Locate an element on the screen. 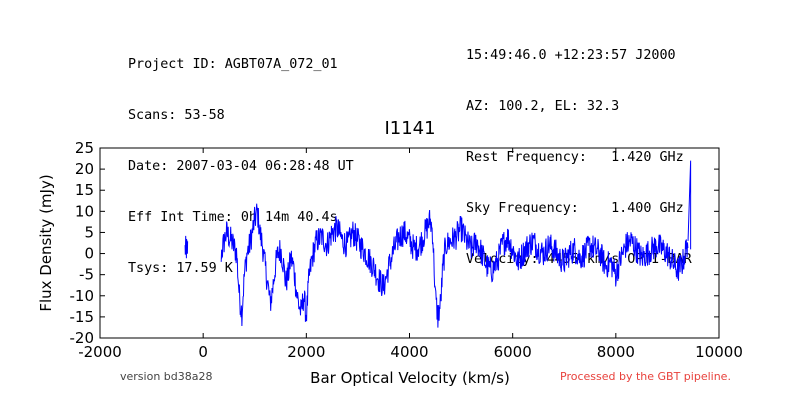  tsys-text: Tsys: 17.59 K is located at coordinates (180, 268).